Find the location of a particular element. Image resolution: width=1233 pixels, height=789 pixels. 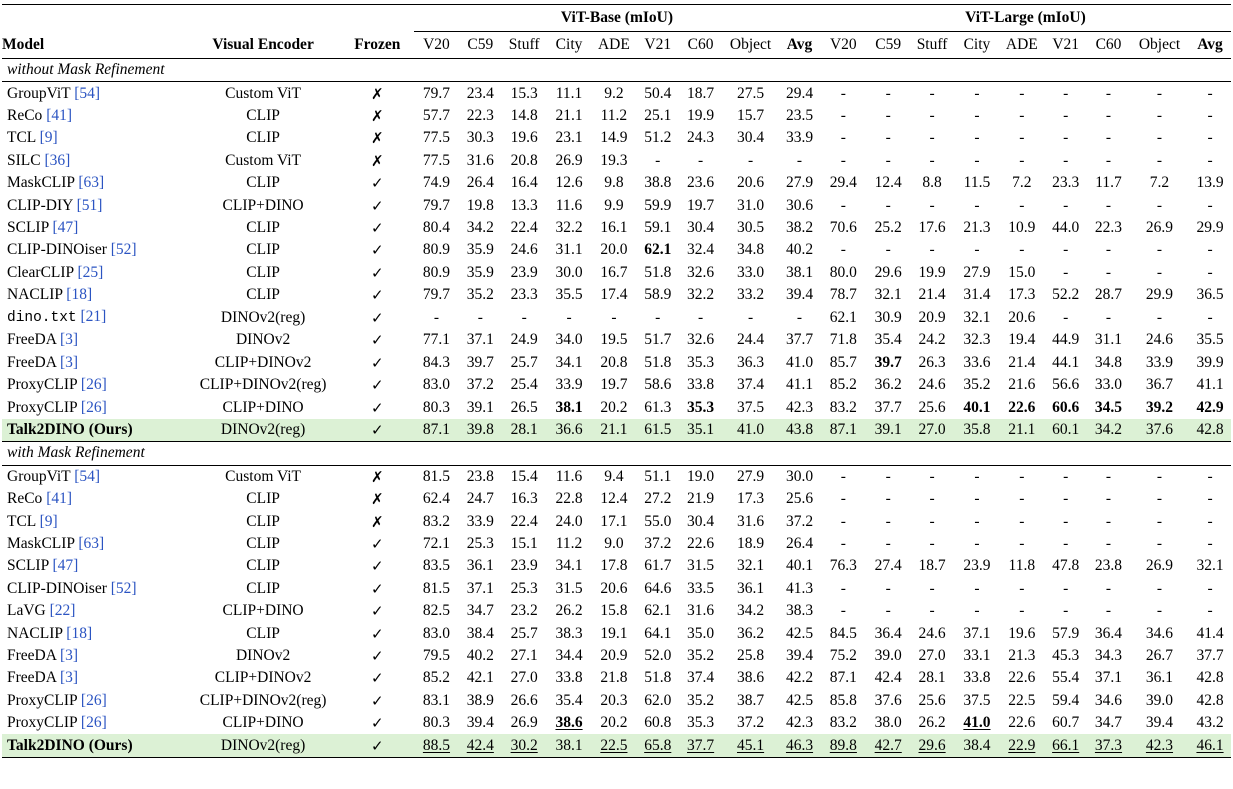

value-cell-base: 39.8 is located at coordinates (480, 430).